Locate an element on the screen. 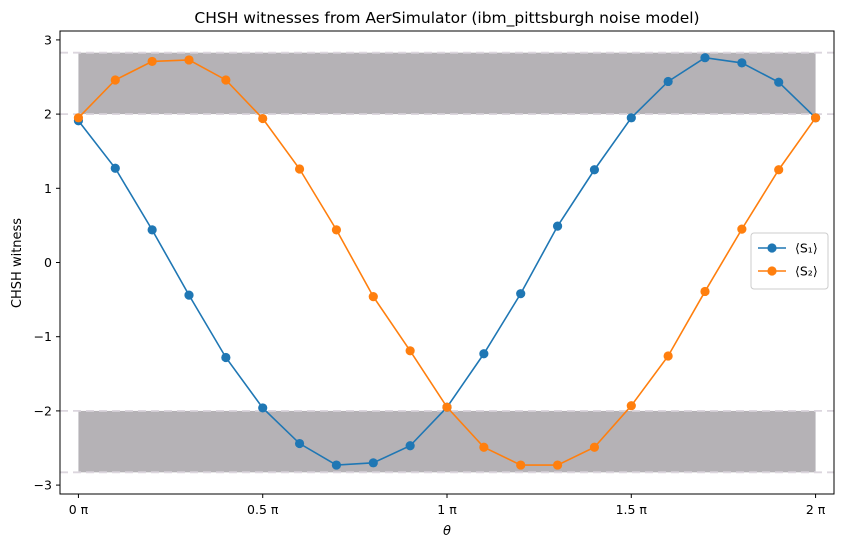 Image resolution: width=844 pixels, height=548 pixels. y-axis-ticks: 3 2 1 0 −1 −2 −3 is located at coordinates (47, 262).